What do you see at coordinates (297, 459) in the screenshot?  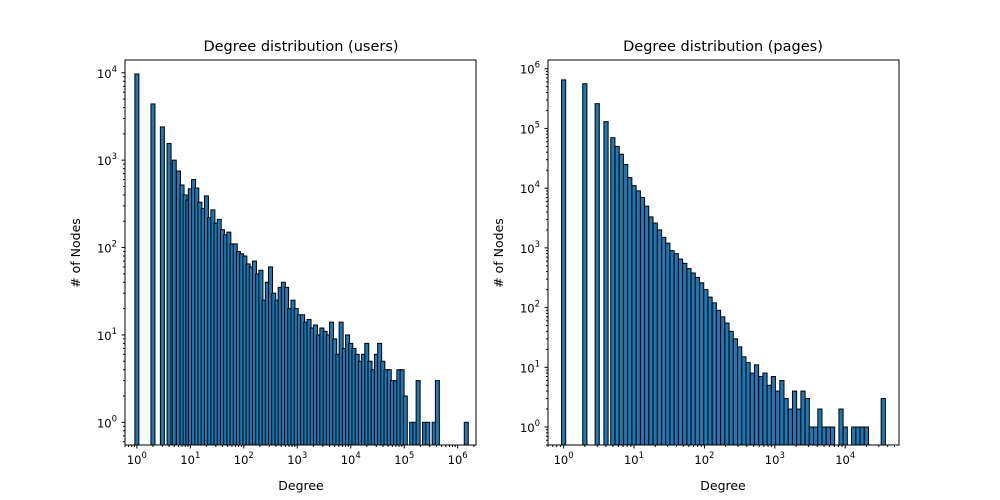 I see `users-x-tick-label: 10³` at bounding box center [297, 459].